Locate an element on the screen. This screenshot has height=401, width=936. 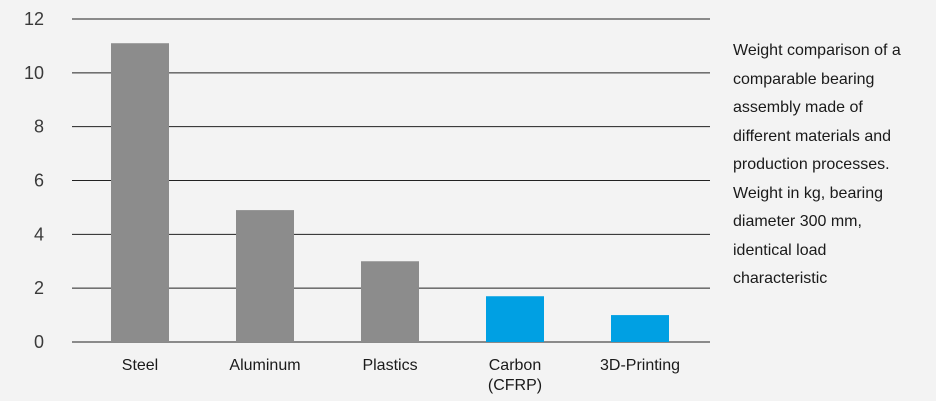
x-tick-label: Steel is located at coordinates (140, 365).